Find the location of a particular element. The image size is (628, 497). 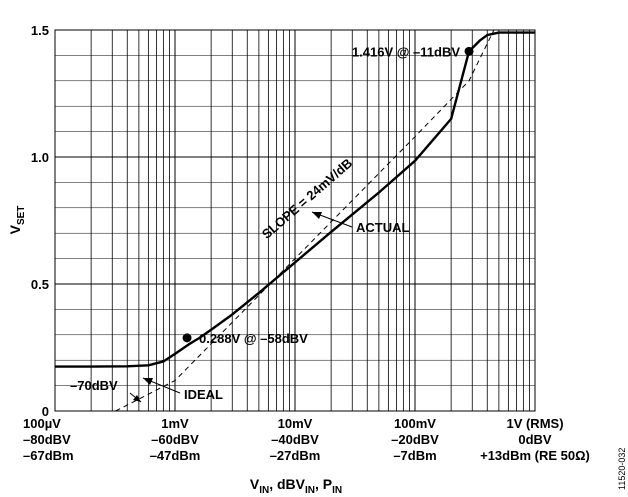

y-tick-label: 1.5 is located at coordinates (40, 30).